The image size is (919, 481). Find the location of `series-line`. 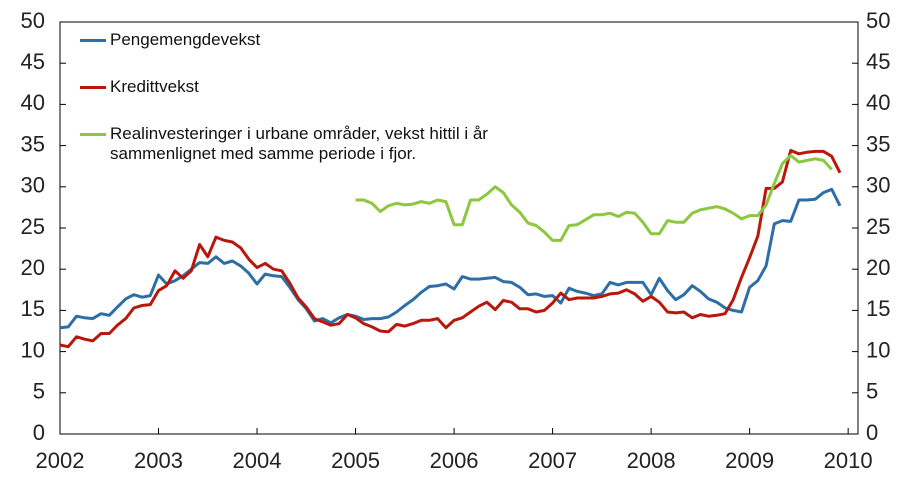

series-line is located at coordinates (594, 198).